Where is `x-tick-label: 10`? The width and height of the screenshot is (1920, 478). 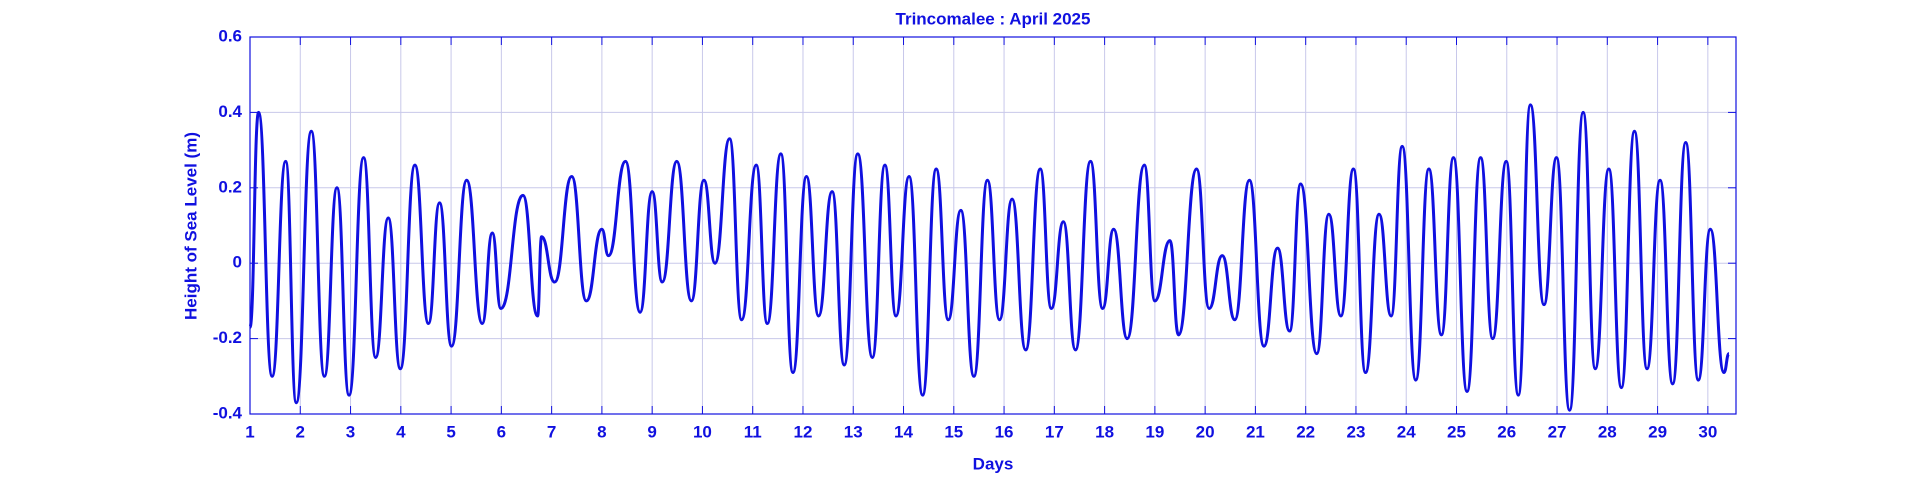
x-tick-label: 10 is located at coordinates (702, 431).